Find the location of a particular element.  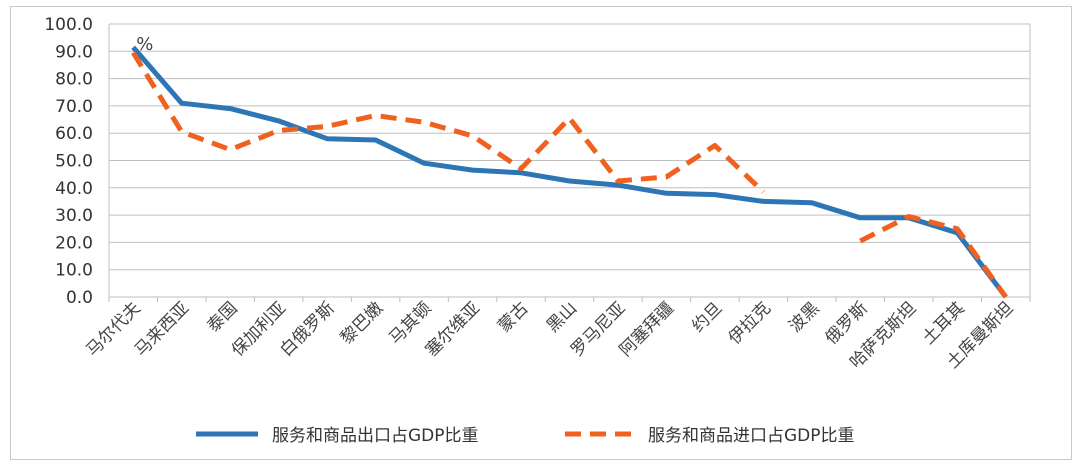

unit-label: % is located at coordinates (144, 44).